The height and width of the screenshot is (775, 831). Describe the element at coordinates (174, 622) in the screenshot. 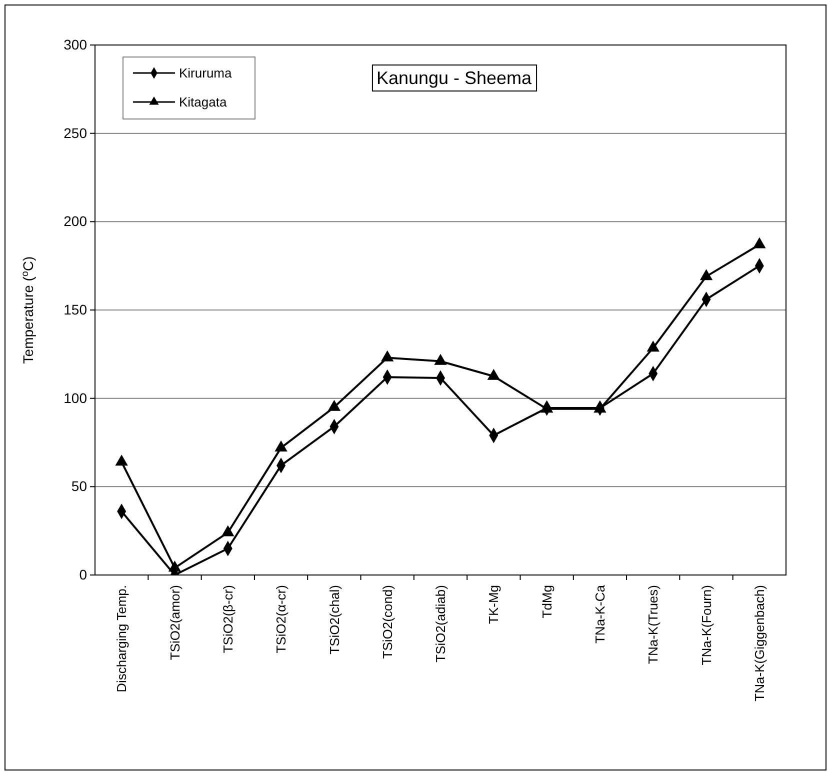

I see `x-tick-label: TSiO2(amor)` at that location.